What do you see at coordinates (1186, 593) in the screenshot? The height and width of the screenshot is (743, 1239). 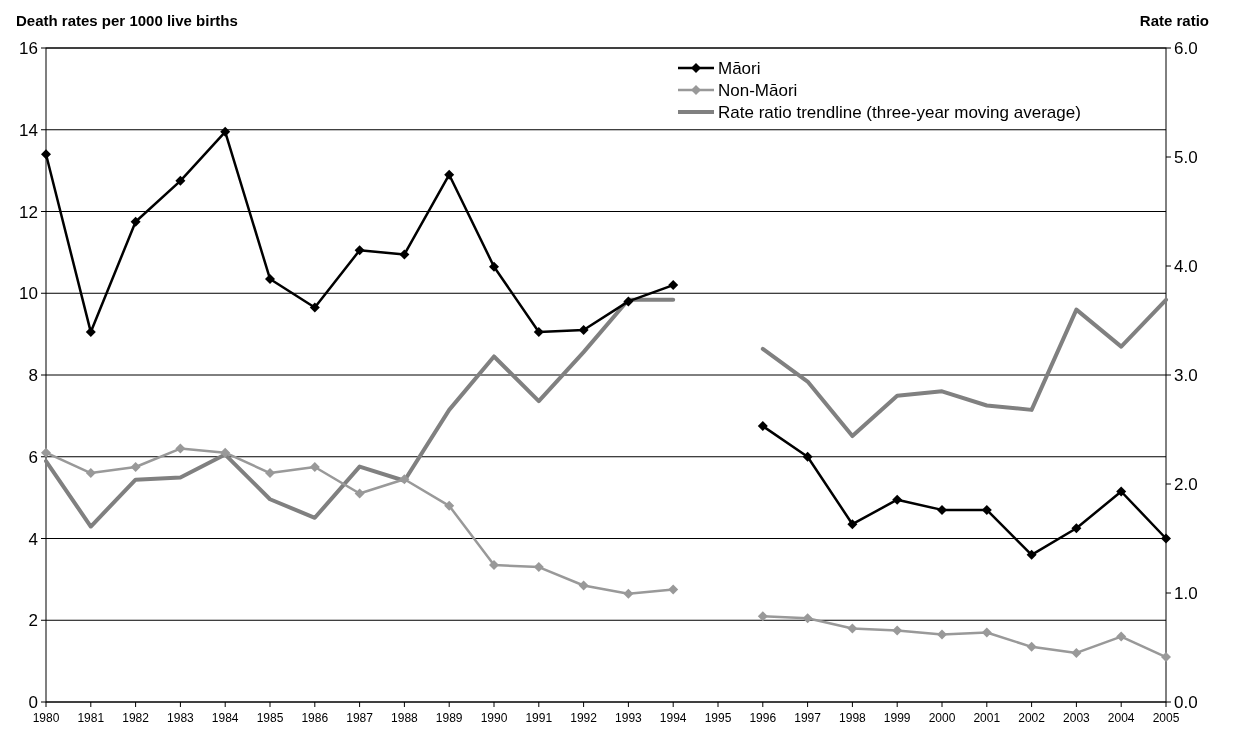 I see `y2-tick-label: 1.0` at bounding box center [1186, 593].